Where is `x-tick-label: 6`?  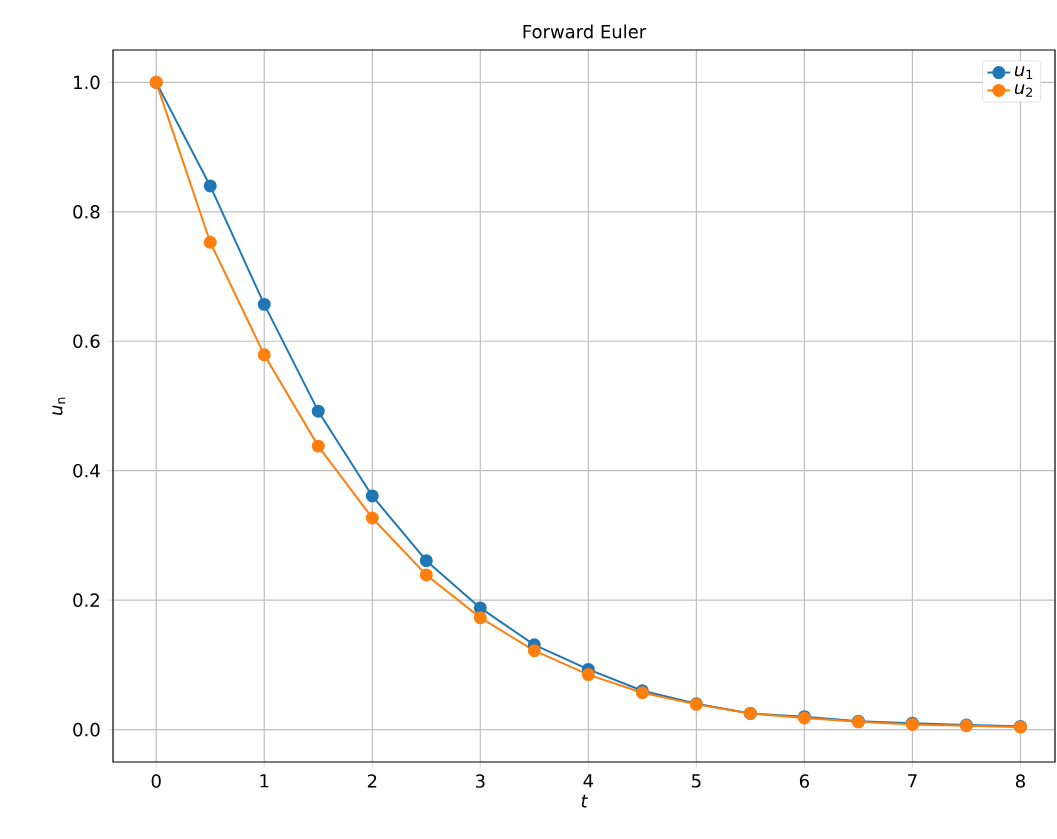 x-tick-label: 6 is located at coordinates (804, 781).